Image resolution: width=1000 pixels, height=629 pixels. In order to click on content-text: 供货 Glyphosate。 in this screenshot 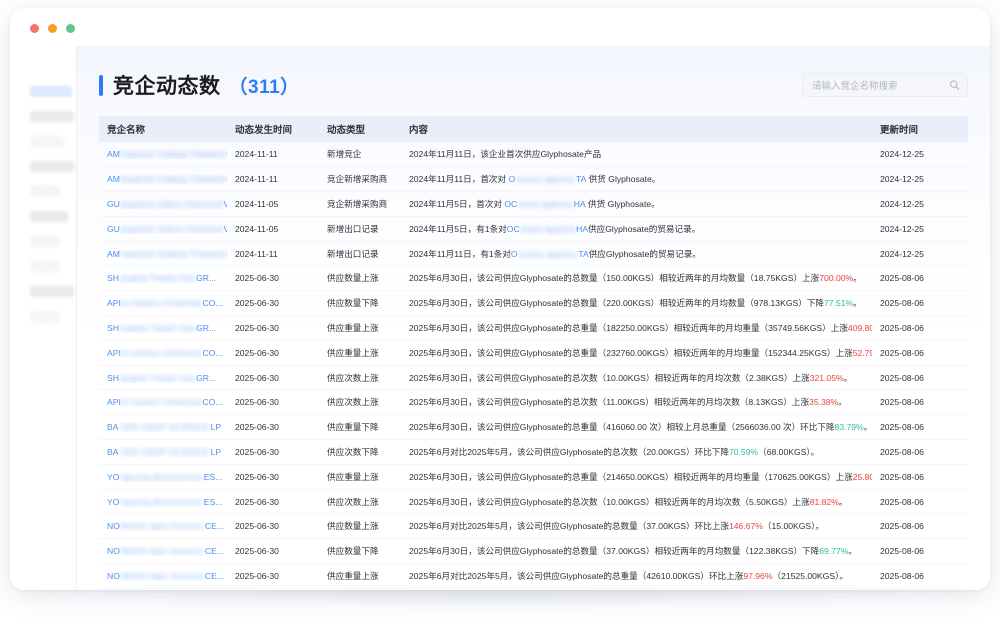, I will do `click(622, 203)`.